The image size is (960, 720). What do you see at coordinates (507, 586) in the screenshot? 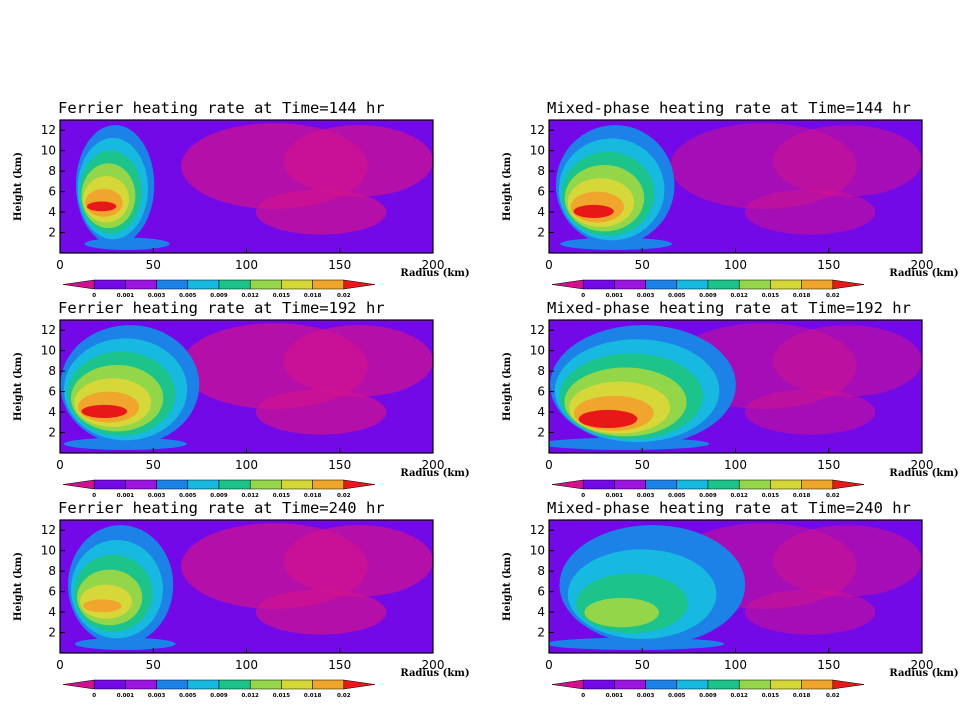
I see `y-axis-label: Height (km)` at bounding box center [507, 586].